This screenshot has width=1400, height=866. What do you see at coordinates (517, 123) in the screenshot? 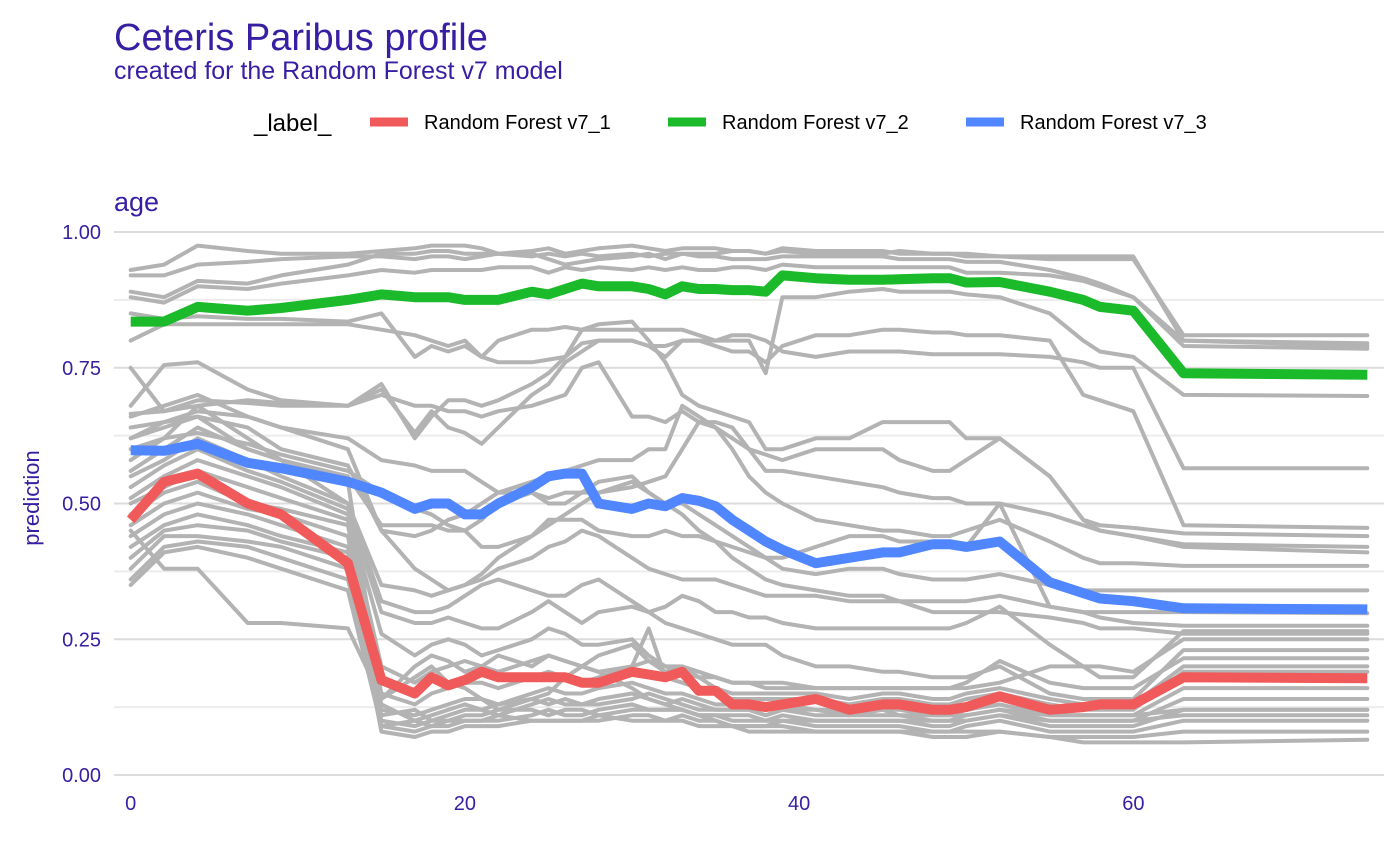
I see `legend-label-1: Random Forest v7_1` at bounding box center [517, 123].